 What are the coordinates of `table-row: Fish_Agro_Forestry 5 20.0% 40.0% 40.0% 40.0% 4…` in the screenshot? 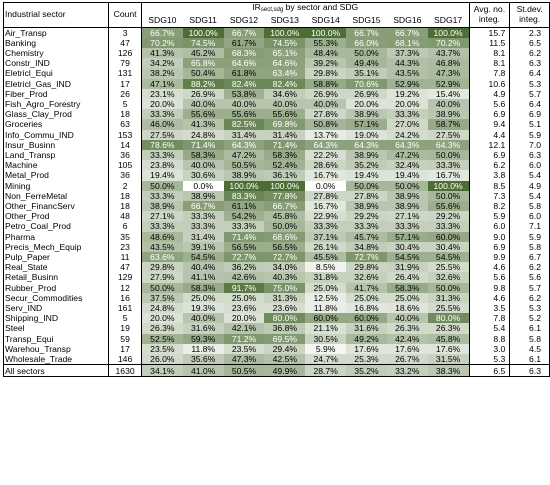 It's located at (276, 104).